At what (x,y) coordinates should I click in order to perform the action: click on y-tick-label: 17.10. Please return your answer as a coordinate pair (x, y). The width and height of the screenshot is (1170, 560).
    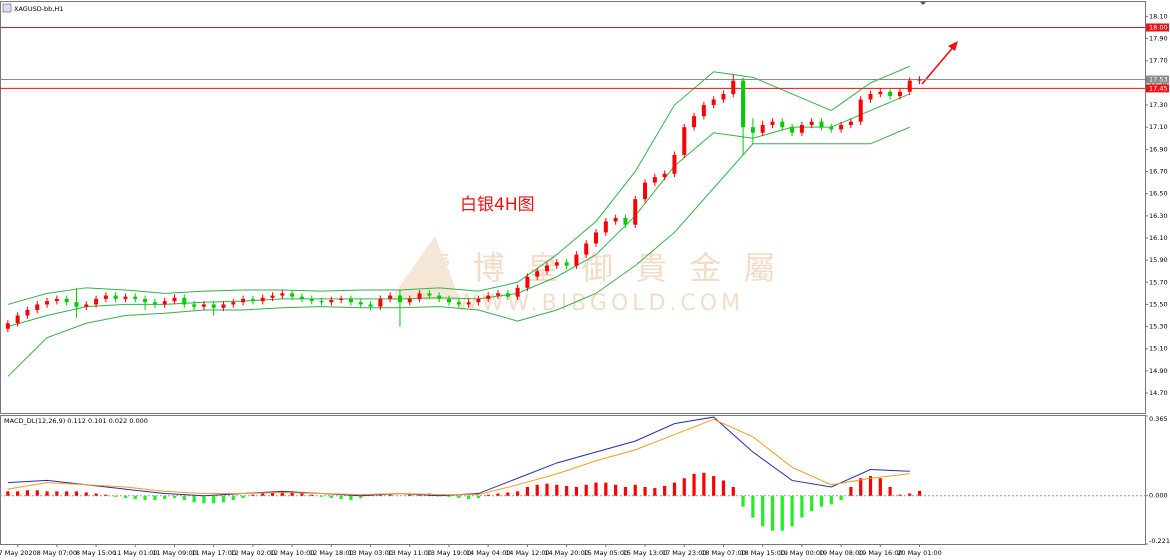
    Looking at the image, I should click on (1158, 127).